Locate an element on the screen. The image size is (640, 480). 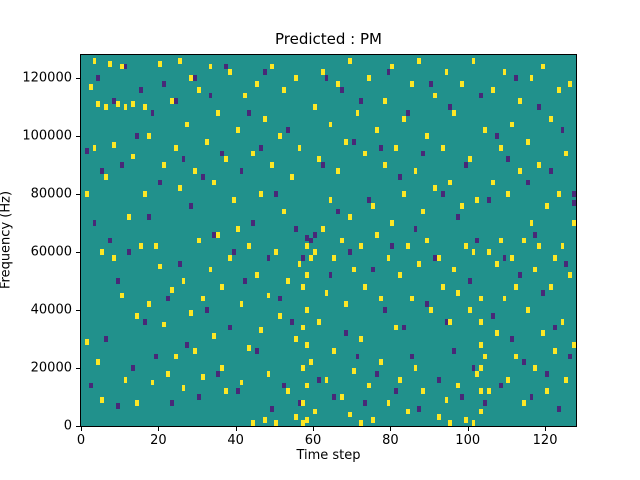
y-tick-label: 20000 is located at coordinates (51, 368).